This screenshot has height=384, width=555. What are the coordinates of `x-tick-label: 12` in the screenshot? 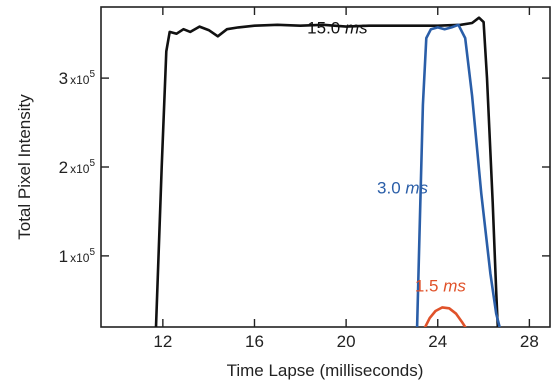 It's located at (162, 341).